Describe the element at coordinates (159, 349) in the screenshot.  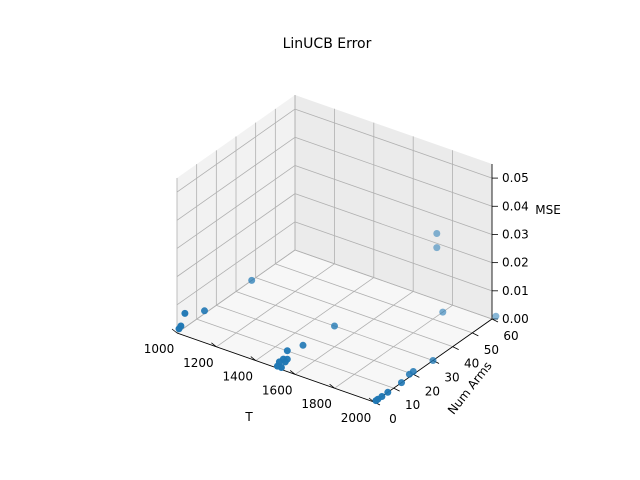
I see `x-tick-label: 1000` at that location.